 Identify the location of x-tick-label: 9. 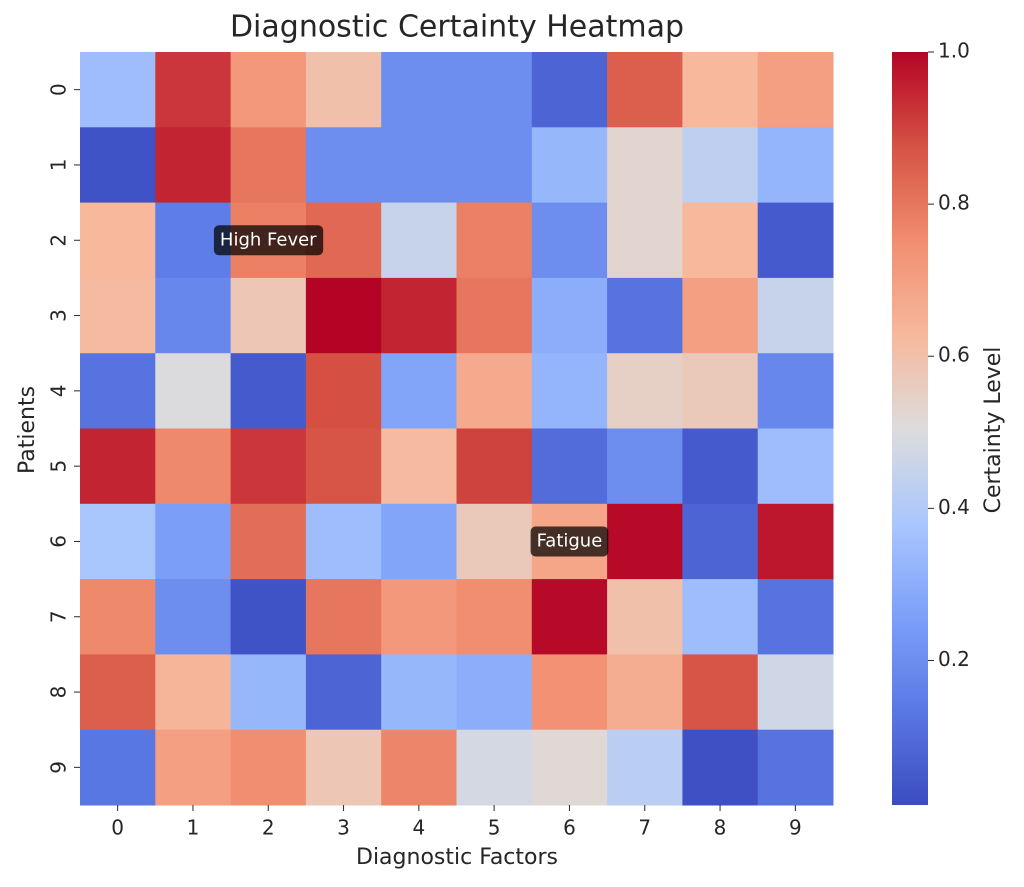
(795, 828).